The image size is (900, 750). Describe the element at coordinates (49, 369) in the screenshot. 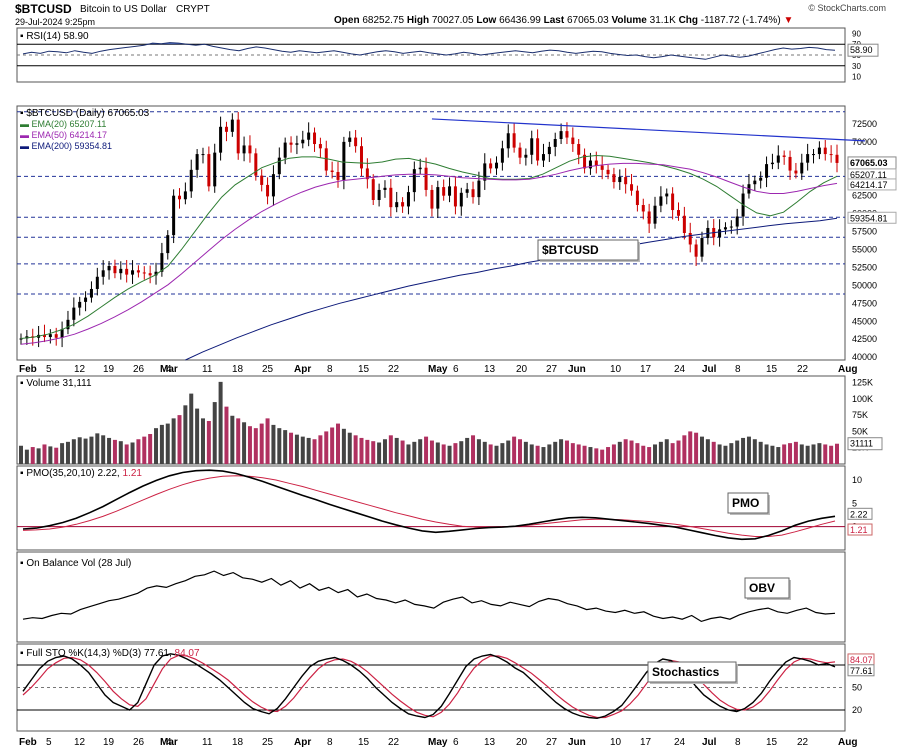

I see `price-x-tick-label: 5` at that location.